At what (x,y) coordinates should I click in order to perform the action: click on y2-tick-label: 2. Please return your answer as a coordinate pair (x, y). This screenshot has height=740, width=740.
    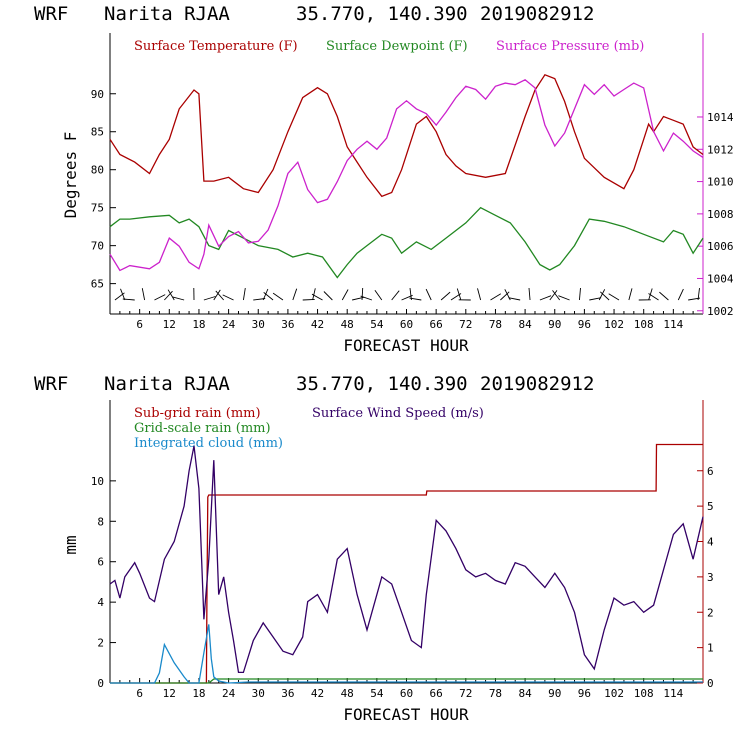
    Looking at the image, I should click on (710, 612).